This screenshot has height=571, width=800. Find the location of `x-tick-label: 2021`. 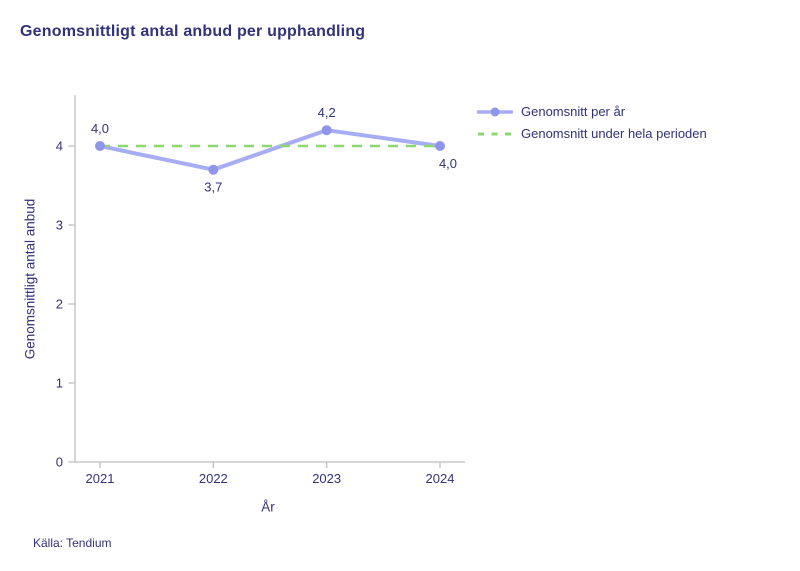

x-tick-label: 2021 is located at coordinates (100, 478).